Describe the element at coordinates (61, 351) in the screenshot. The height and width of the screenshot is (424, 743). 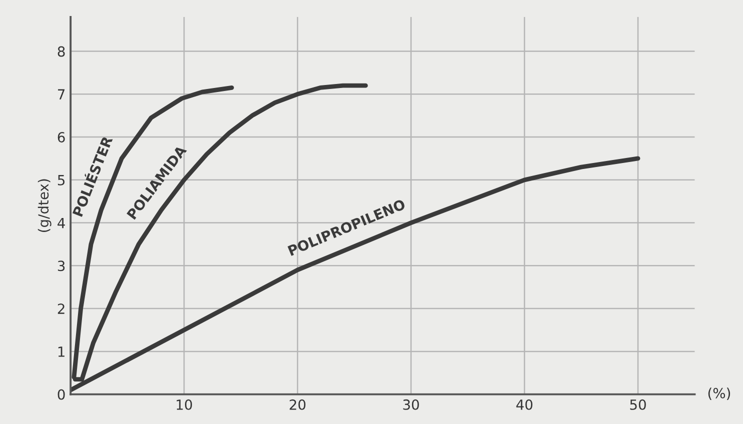
I see `y-tick-label: 1` at that location.